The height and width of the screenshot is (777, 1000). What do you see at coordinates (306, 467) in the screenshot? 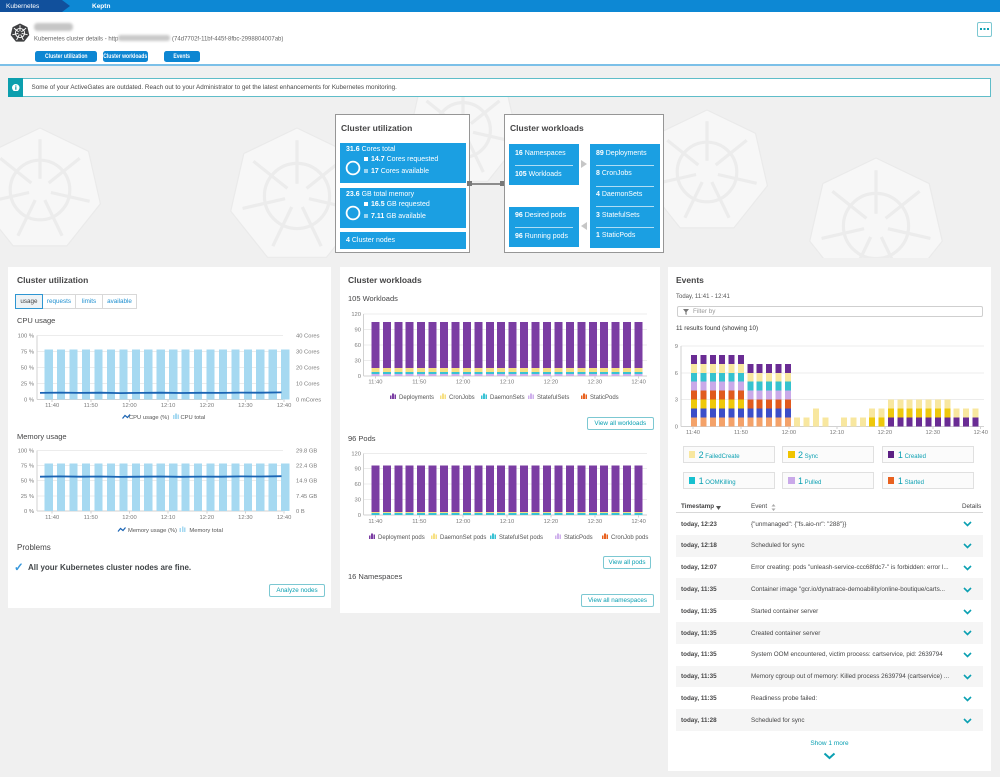
I see `svg-text: 22.4 GB` at bounding box center [306, 467].